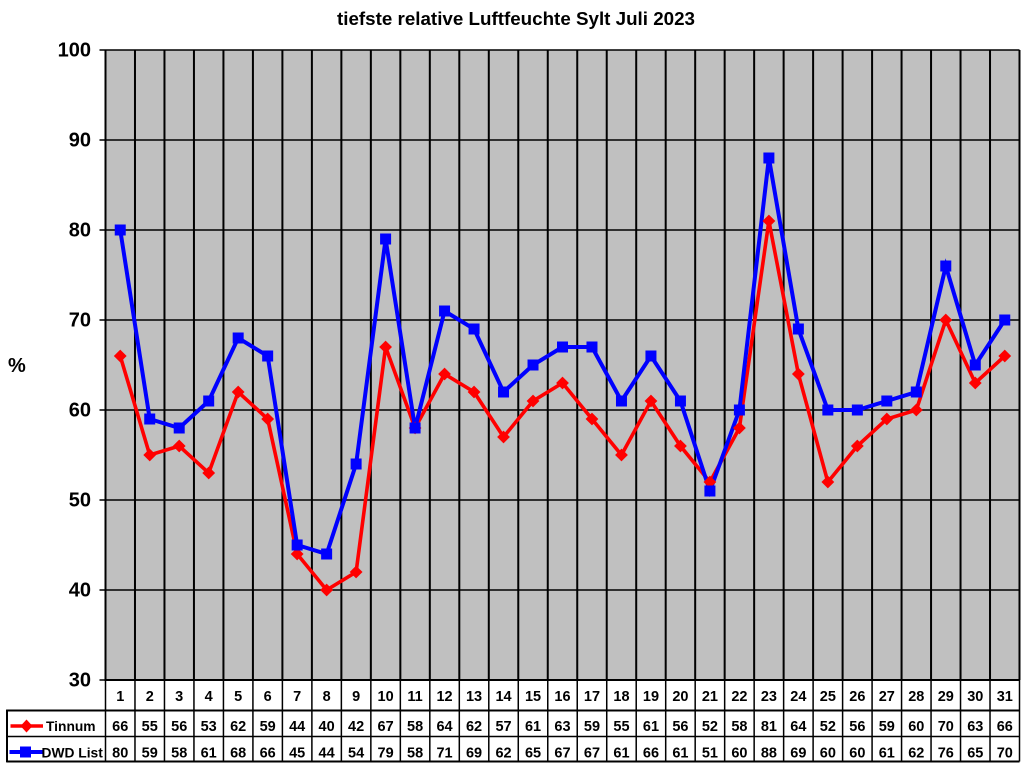 This screenshot has height=773, width=1024. What do you see at coordinates (327, 697) in the screenshot?
I see `svg-text: 8` at bounding box center [327, 697].